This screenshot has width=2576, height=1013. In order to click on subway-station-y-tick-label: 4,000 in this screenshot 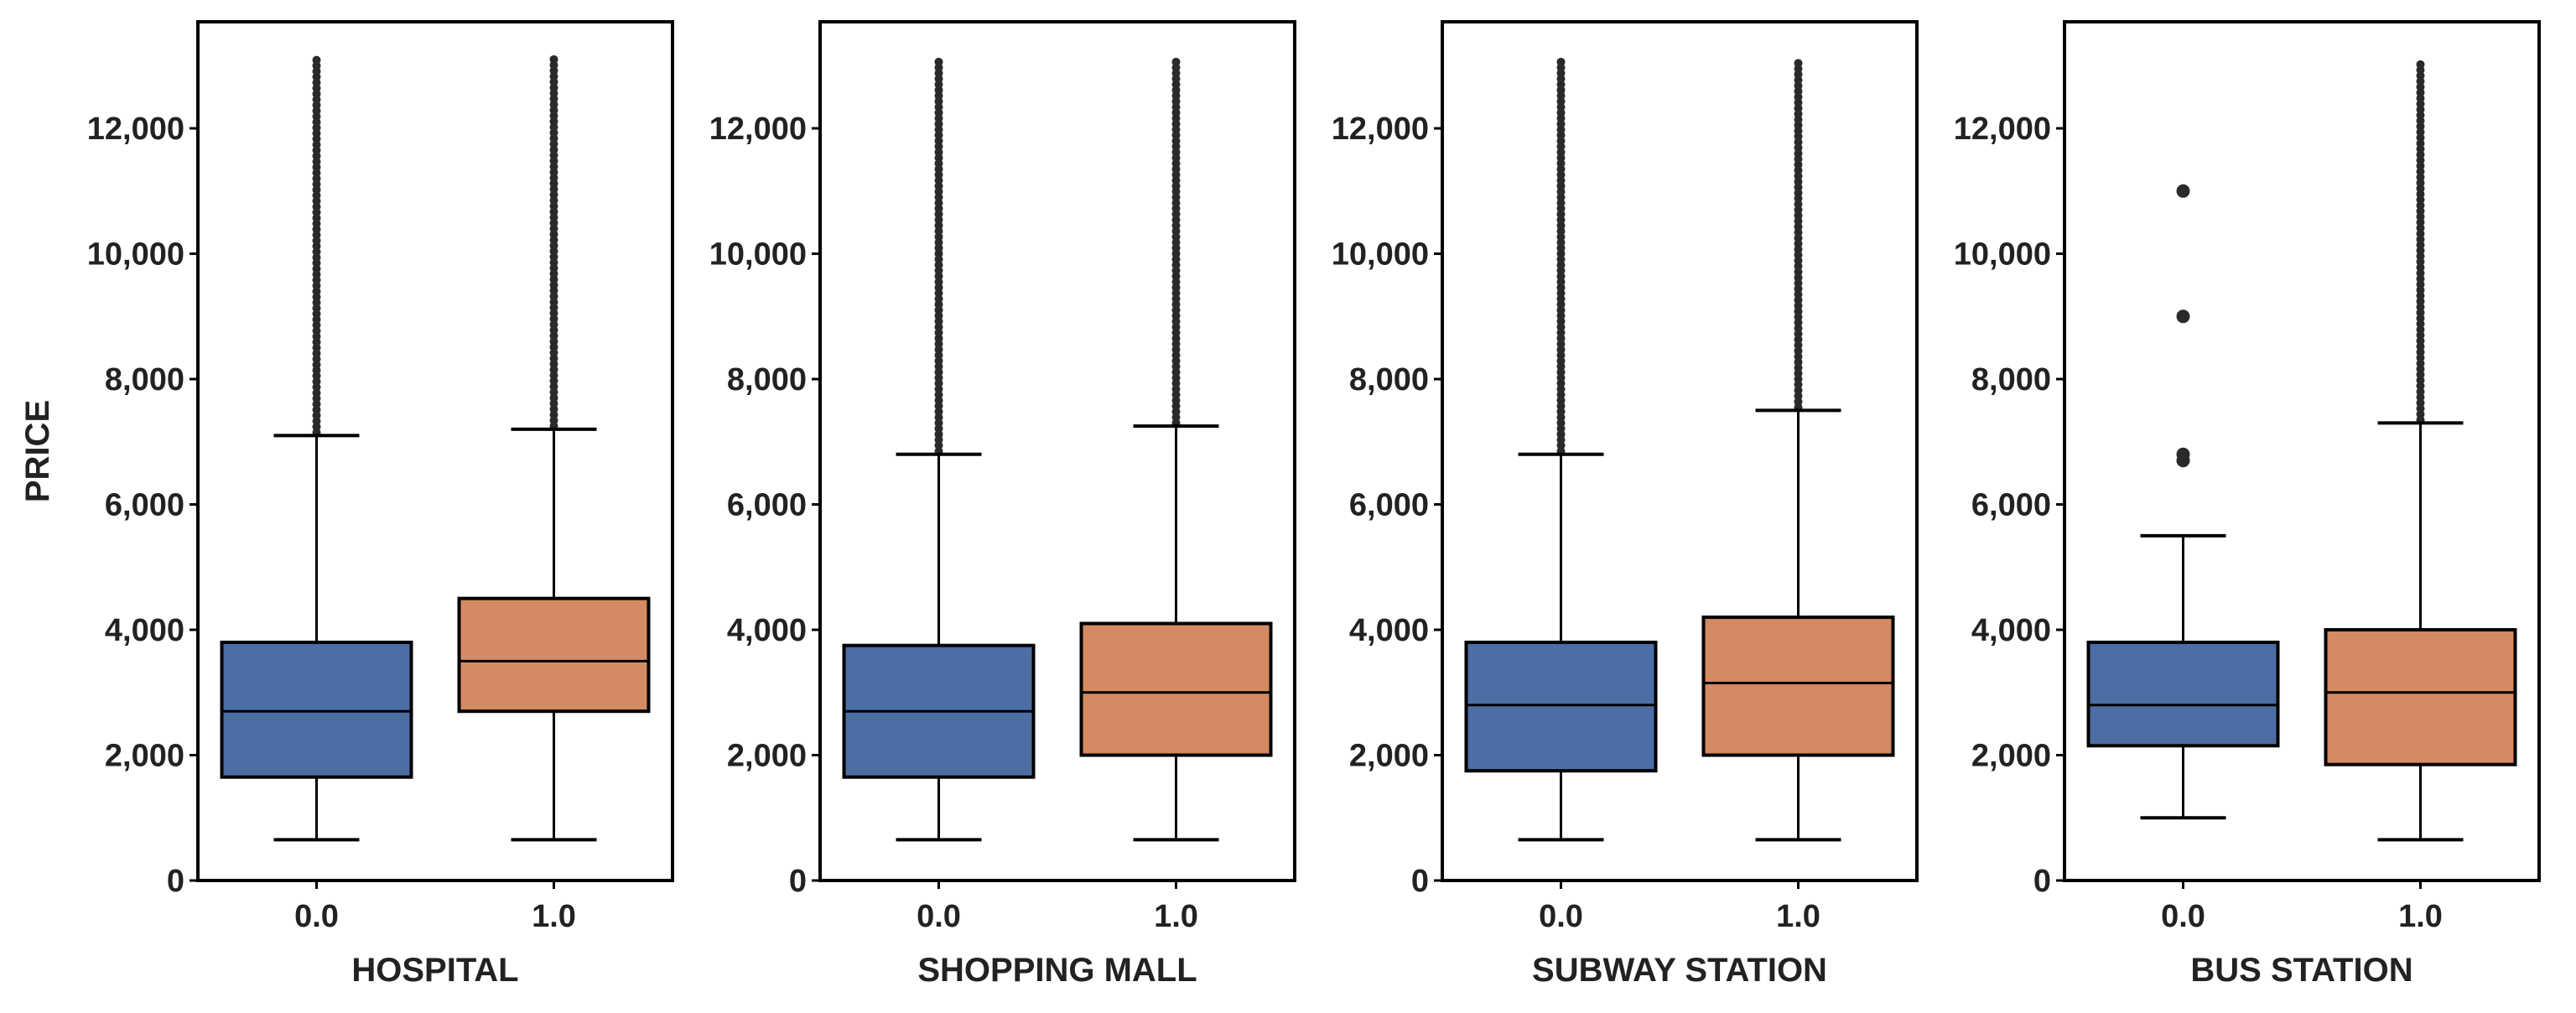, I will do `click(1389, 631)`.